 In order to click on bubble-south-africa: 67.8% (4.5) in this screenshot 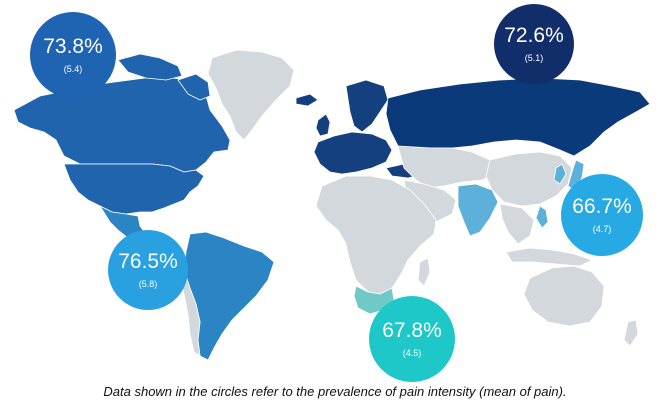, I will do `click(412, 339)`.